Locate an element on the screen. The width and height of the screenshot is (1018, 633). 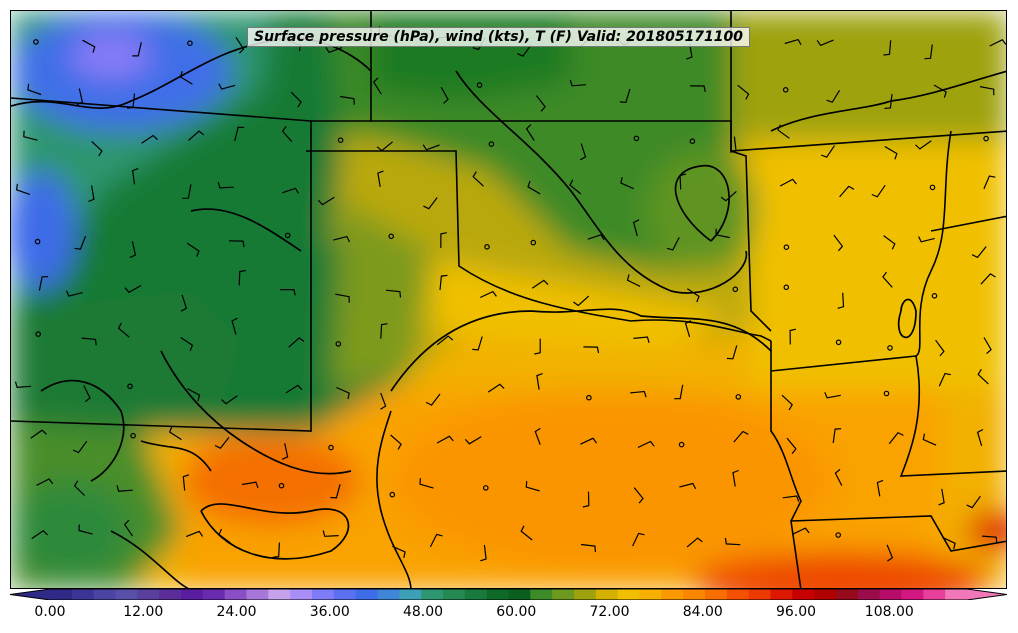
colorbar-tick-label: 12.00 is located at coordinates (143, 612).